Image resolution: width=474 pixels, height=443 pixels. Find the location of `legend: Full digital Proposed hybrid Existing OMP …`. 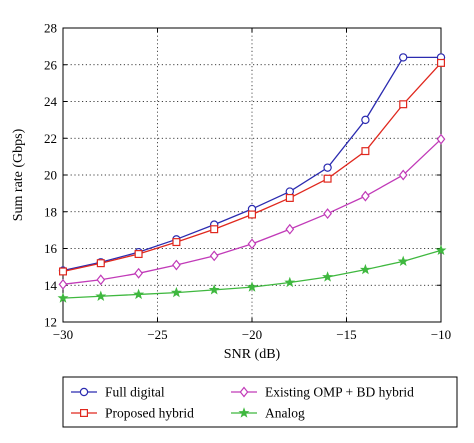

legend: Full digital Proposed hybrid Existing OMP … is located at coordinates (260, 402).